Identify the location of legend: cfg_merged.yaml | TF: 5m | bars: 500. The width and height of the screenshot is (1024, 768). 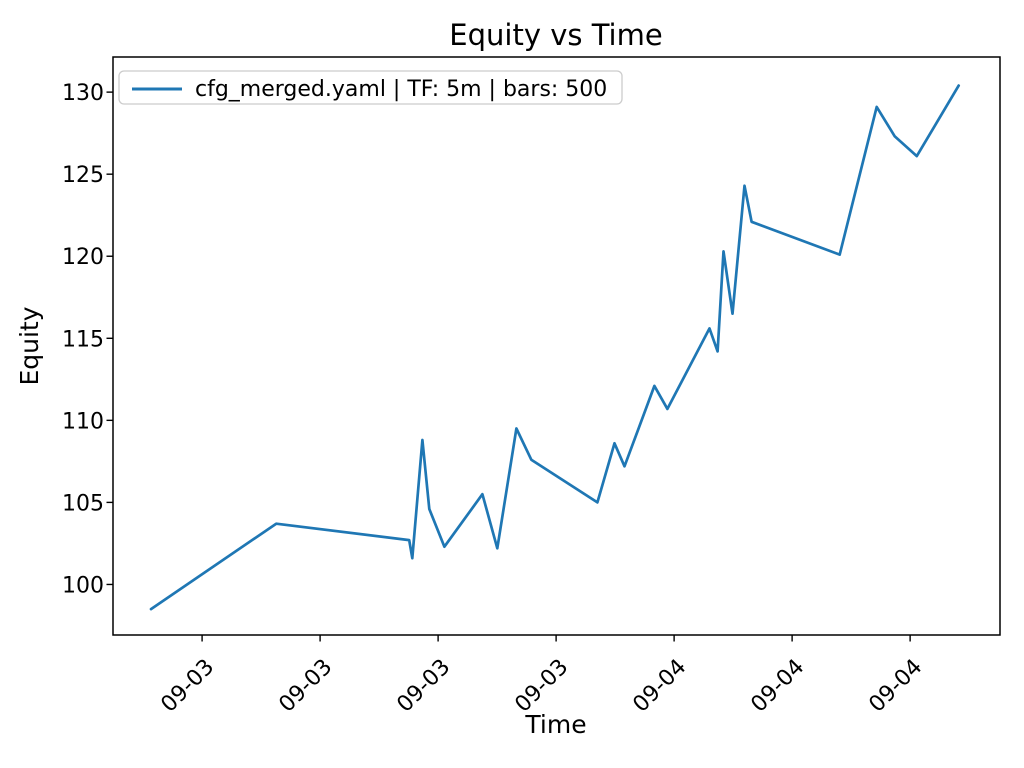
(370, 87).